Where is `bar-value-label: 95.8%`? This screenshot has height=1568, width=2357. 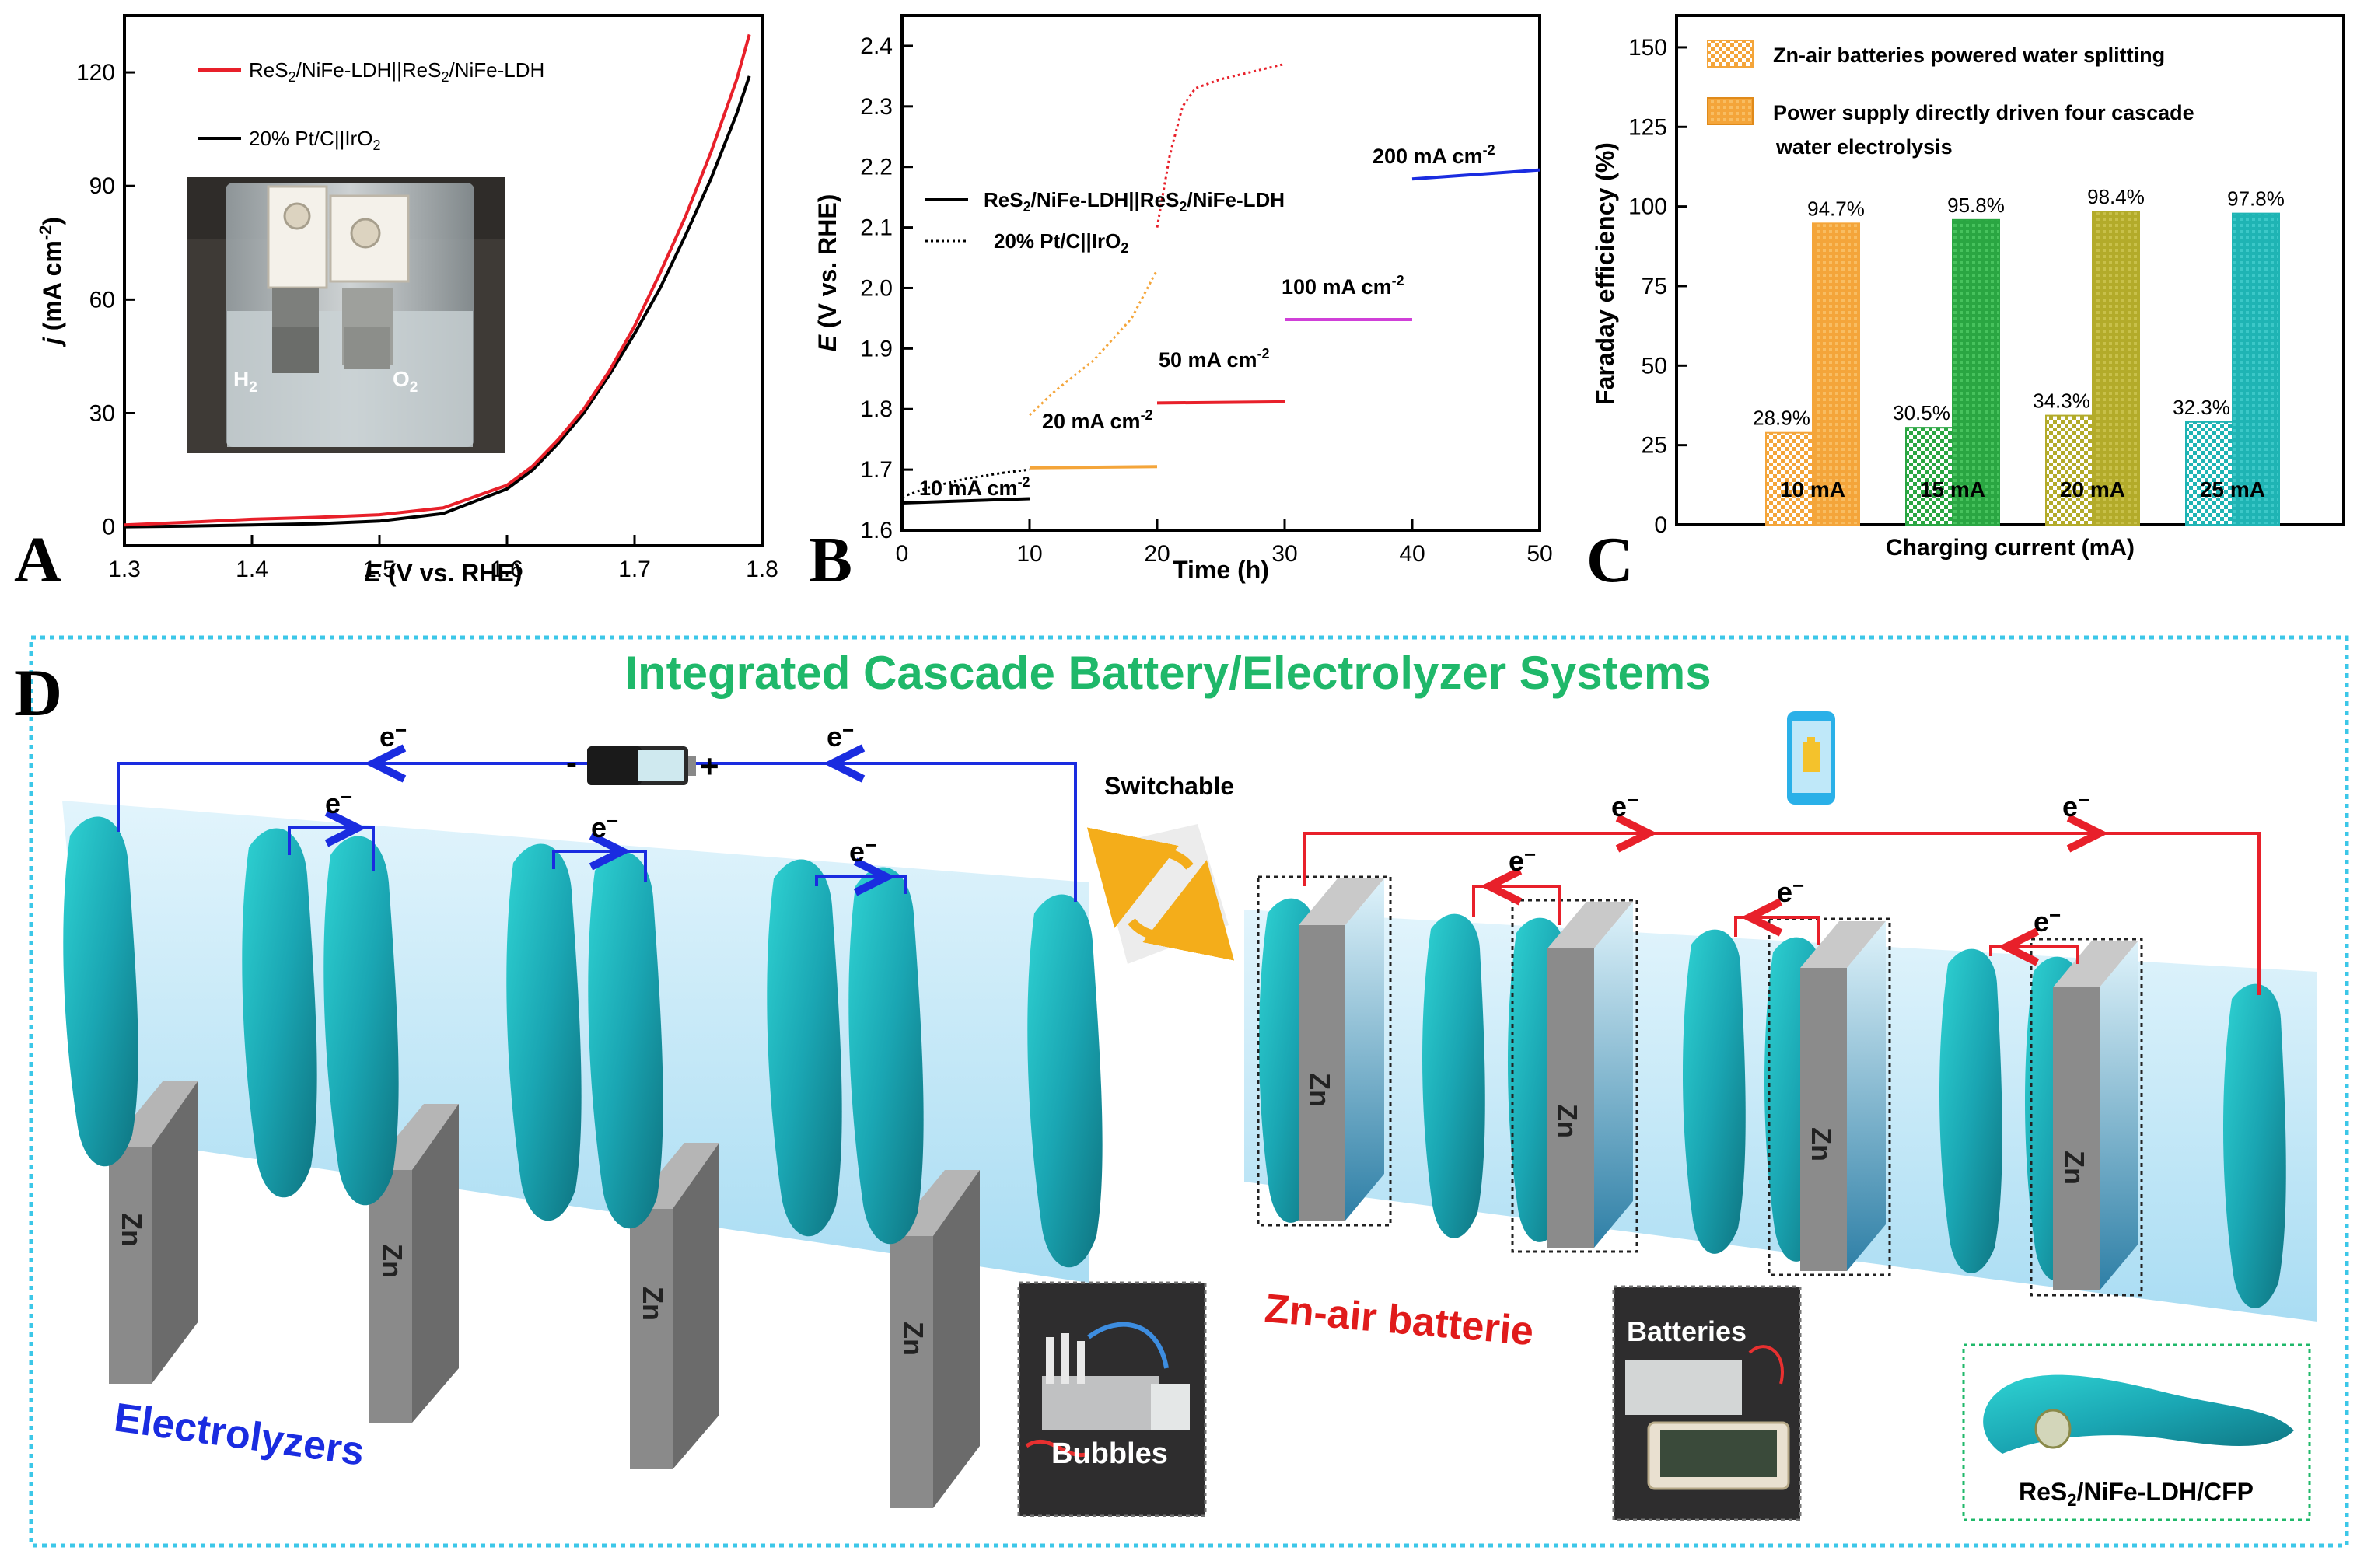 bar-value-label: 95.8% is located at coordinates (1976, 205).